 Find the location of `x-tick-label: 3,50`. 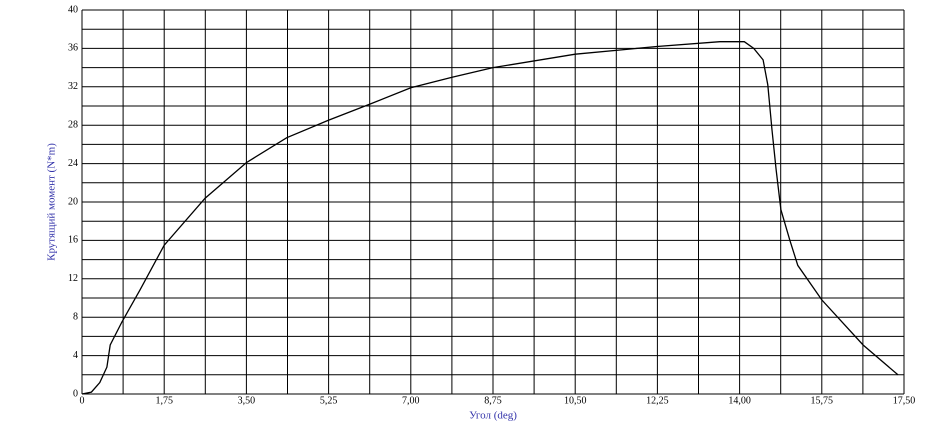

x-tick-label: 3,50 is located at coordinates (247, 400).